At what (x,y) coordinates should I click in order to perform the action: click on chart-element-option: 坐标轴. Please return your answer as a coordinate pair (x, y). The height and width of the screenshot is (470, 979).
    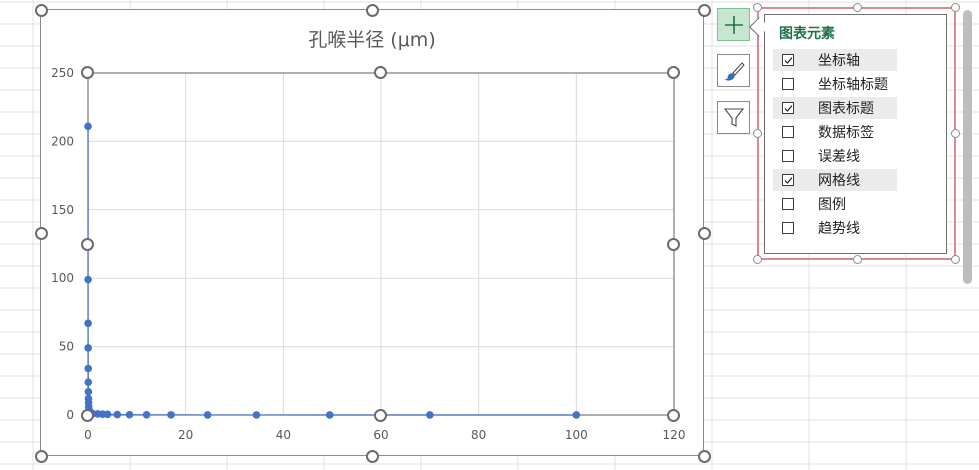
    Looking at the image, I should click on (835, 60).